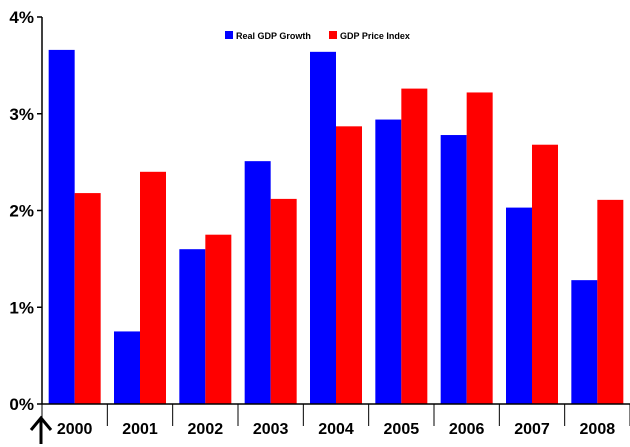  Describe the element at coordinates (519, 305) in the screenshot. I see `bar-real-gdp-growth-2007` at that location.